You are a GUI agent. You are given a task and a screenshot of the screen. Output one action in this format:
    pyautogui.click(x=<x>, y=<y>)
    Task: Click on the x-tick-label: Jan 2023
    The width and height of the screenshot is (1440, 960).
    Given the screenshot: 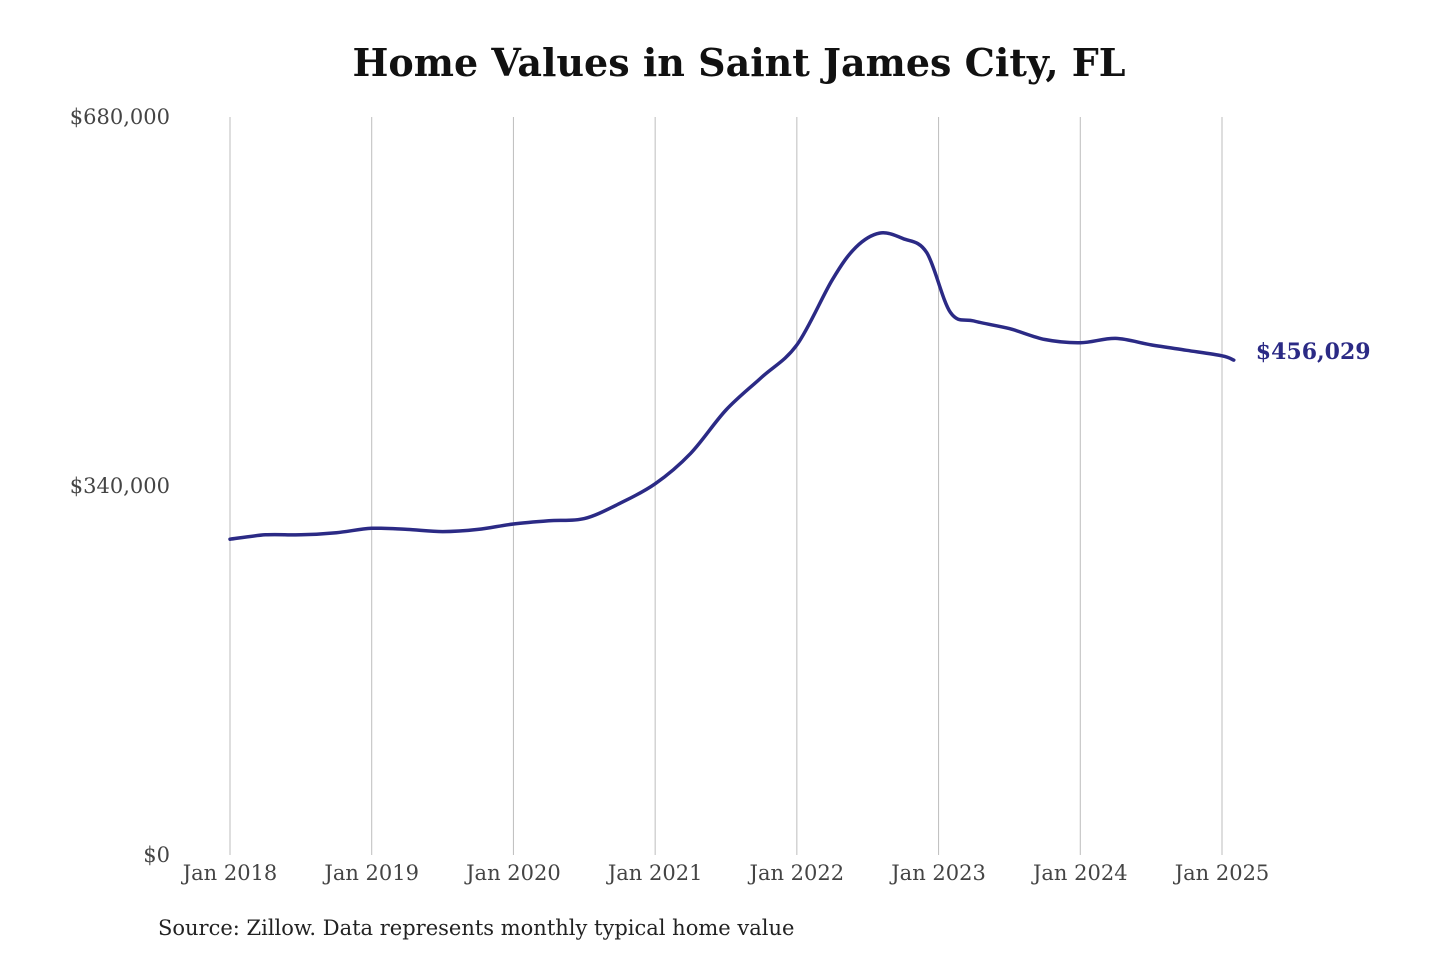 What is the action you would take?
    pyautogui.click(x=937, y=873)
    